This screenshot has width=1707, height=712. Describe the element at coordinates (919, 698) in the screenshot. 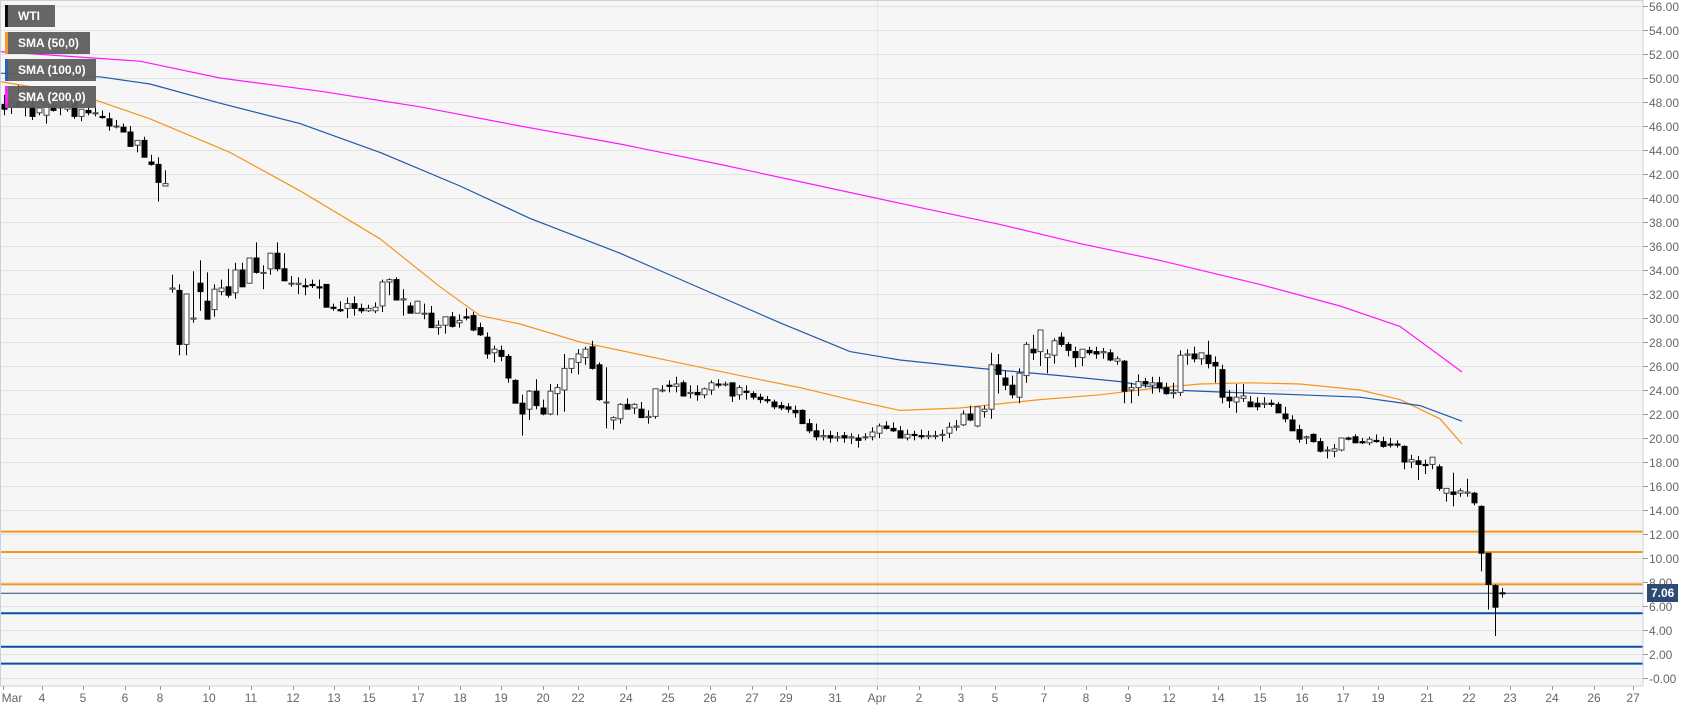

I see `x-axis-label: 2` at that location.